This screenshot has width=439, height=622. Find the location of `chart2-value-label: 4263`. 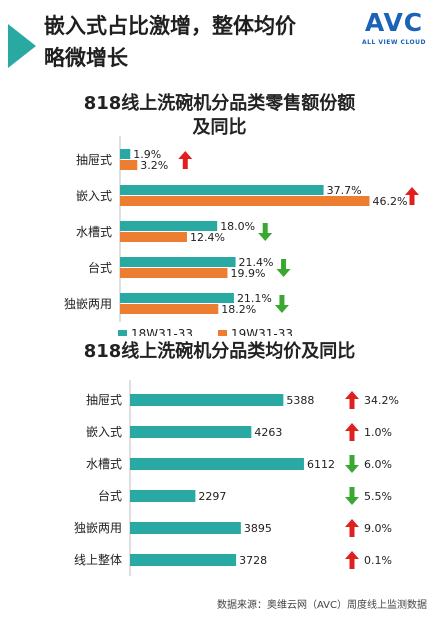

chart2-value-label: 4263 is located at coordinates (268, 432).